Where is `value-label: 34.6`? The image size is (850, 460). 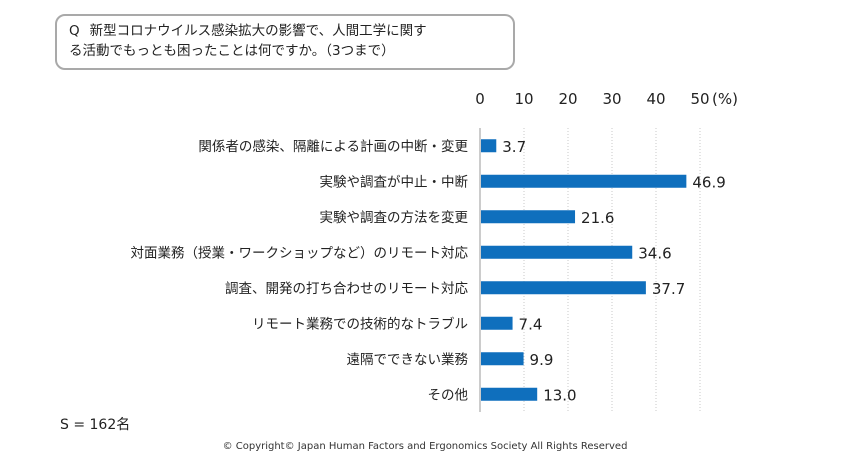
value-label: 34.6 is located at coordinates (654, 253).